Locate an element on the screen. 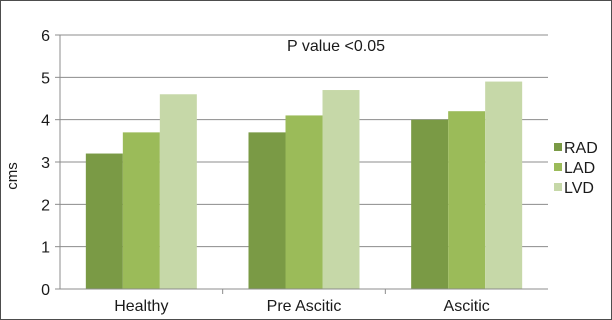 This screenshot has height=320, width=612. x-tick-label: Ascitic is located at coordinates (467, 306).